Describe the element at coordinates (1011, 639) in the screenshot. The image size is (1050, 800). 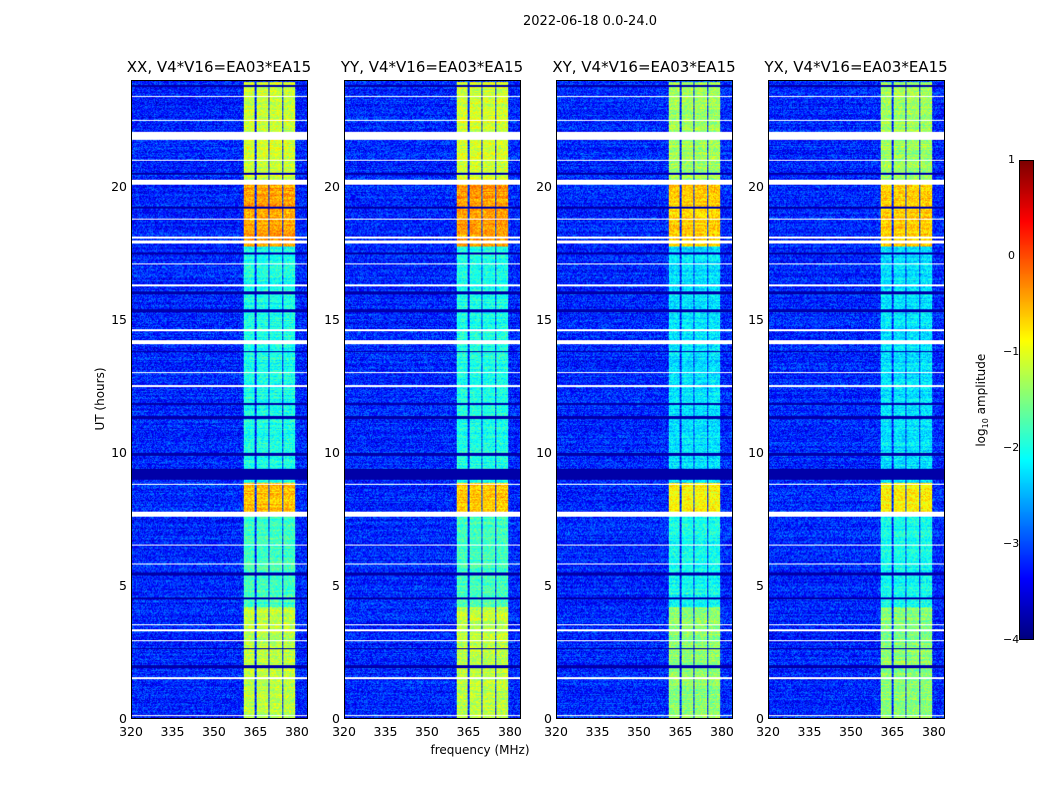
I see `colorbar-tick-label: −4` at that location.